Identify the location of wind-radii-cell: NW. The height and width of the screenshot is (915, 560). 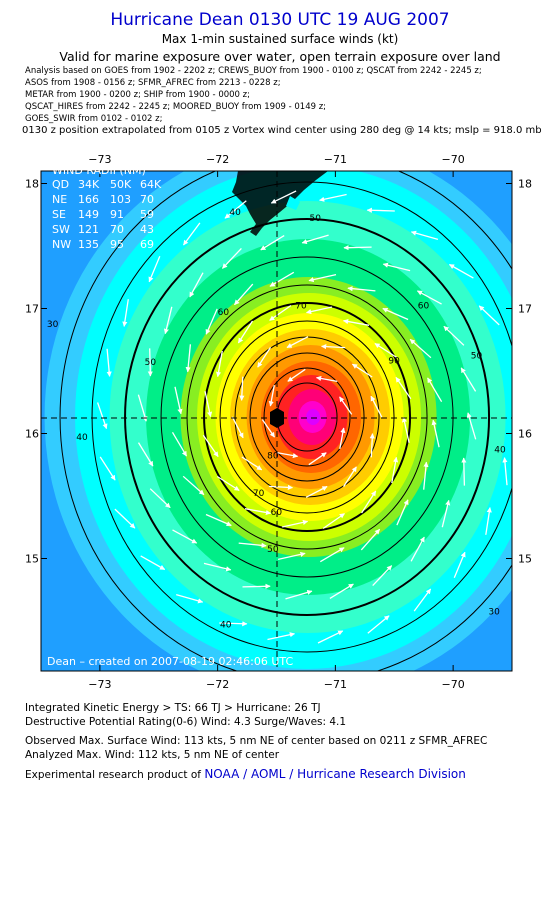
(61, 244).